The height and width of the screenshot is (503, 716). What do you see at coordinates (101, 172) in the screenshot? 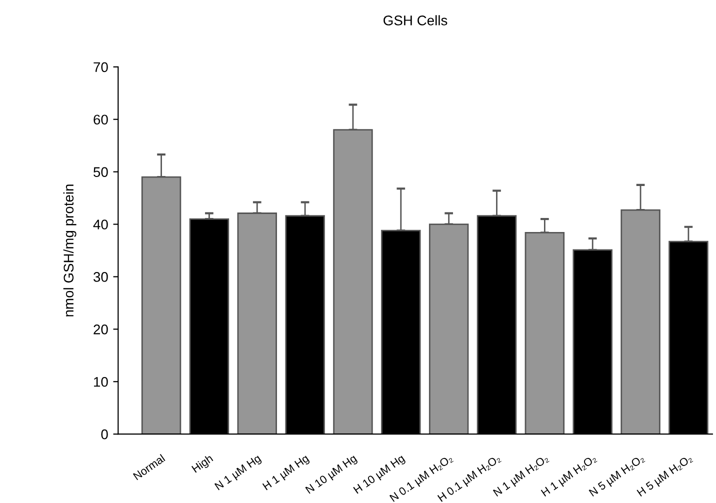
I see `y-tick-label: 50` at bounding box center [101, 172].